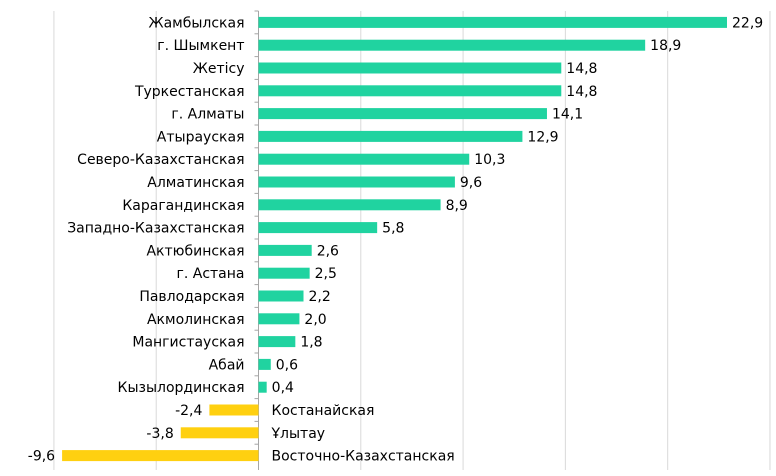 The height and width of the screenshot is (476, 776). I want to click on category-label: Ұлытау, so click(298, 434).